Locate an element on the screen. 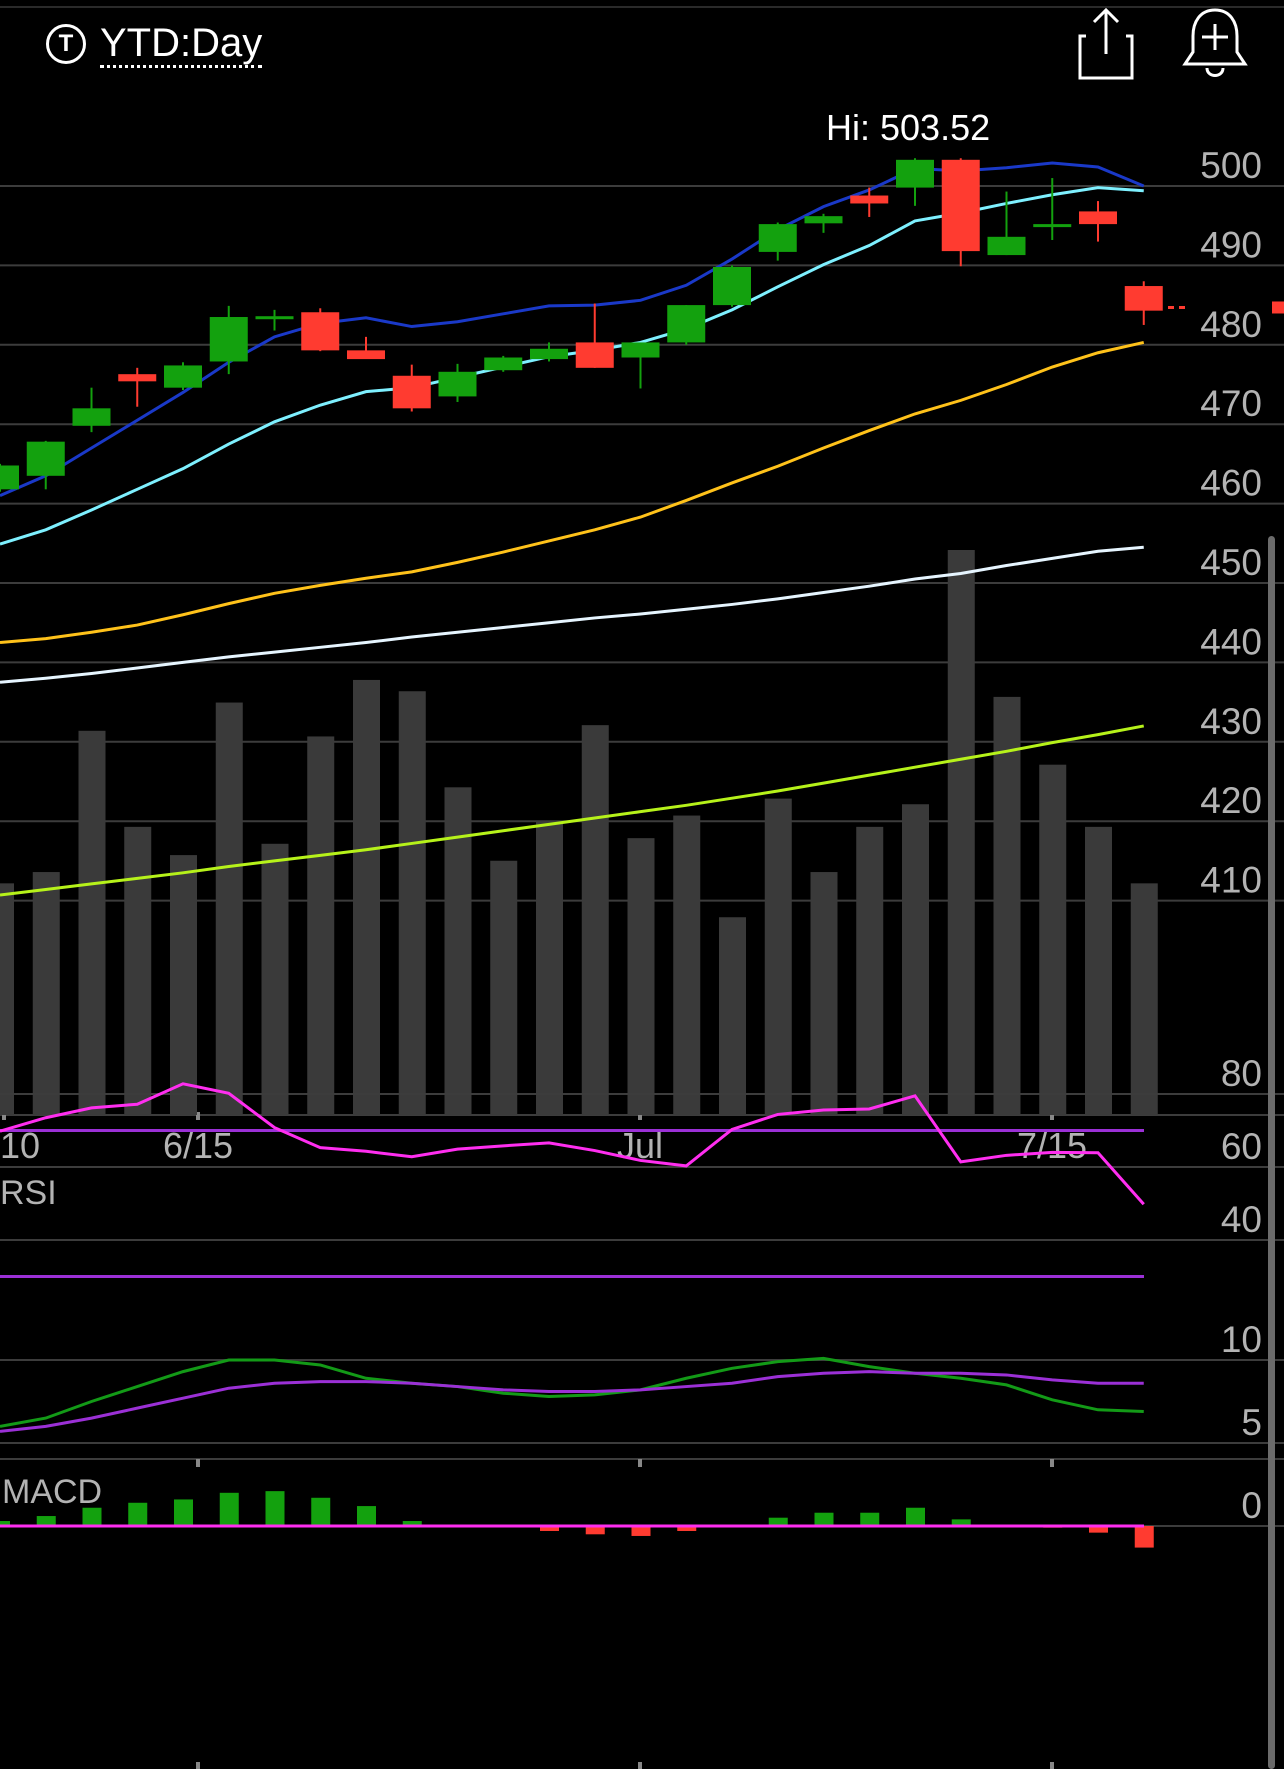  price-axis-label: 490 is located at coordinates (1231, 244).